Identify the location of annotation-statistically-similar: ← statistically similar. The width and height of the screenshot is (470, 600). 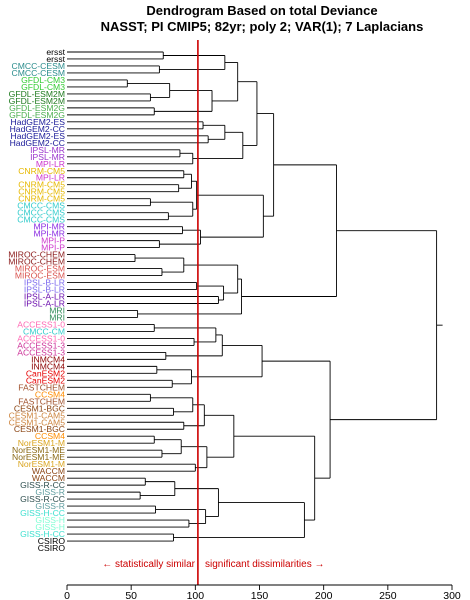
(148, 564).